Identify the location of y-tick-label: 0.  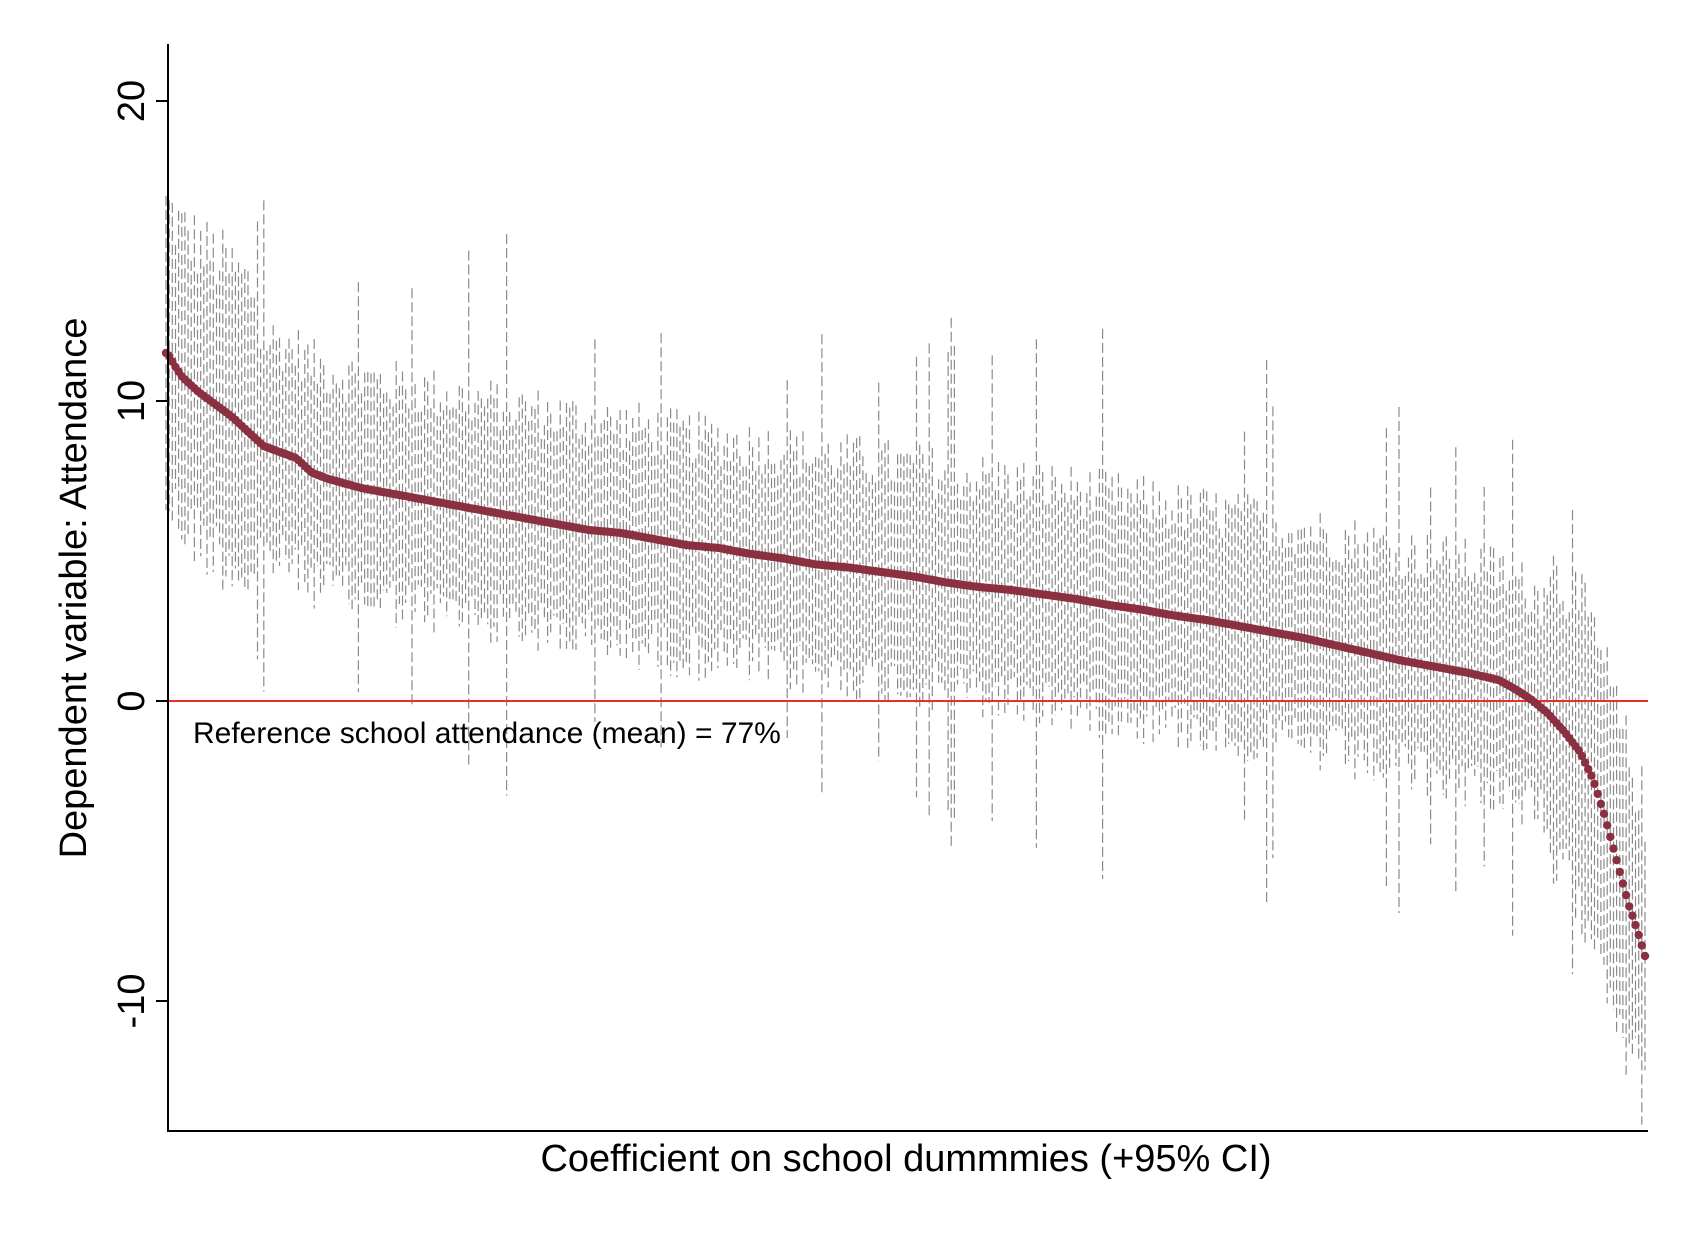
(132, 700).